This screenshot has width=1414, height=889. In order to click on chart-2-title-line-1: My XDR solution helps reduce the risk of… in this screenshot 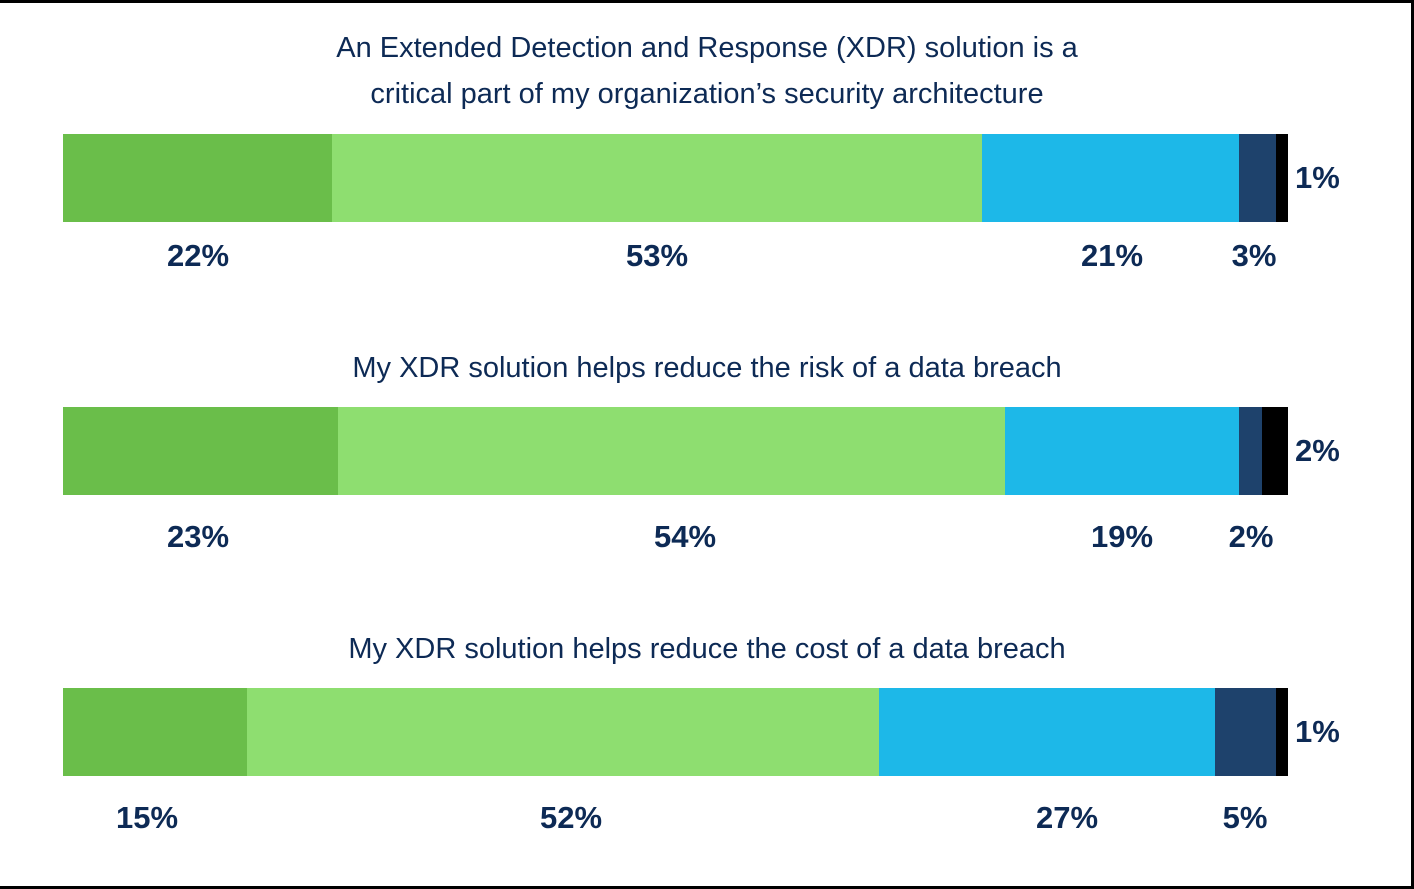, I will do `click(707, 368)`.